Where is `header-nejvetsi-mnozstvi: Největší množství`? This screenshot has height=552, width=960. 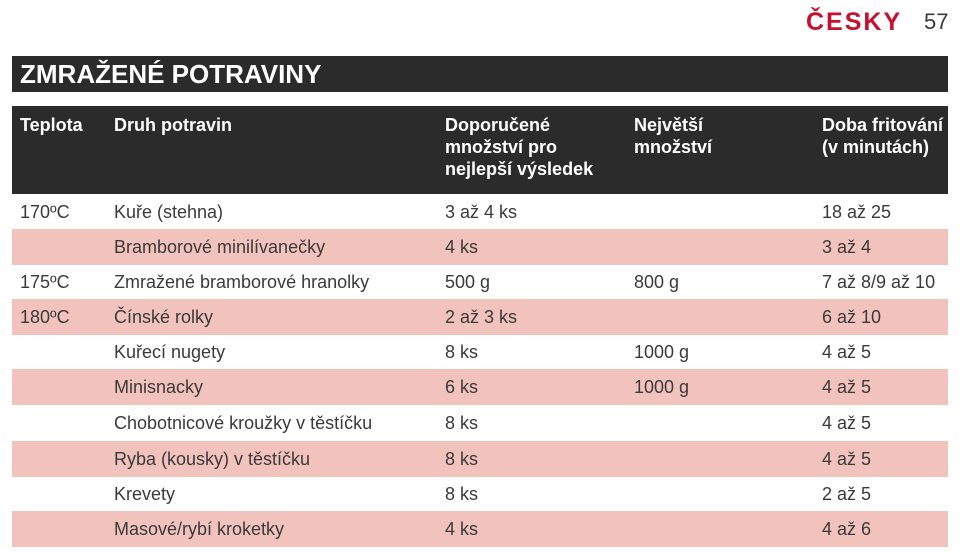 header-nejvetsi-mnozstvi: Největší množství is located at coordinates (673, 136).